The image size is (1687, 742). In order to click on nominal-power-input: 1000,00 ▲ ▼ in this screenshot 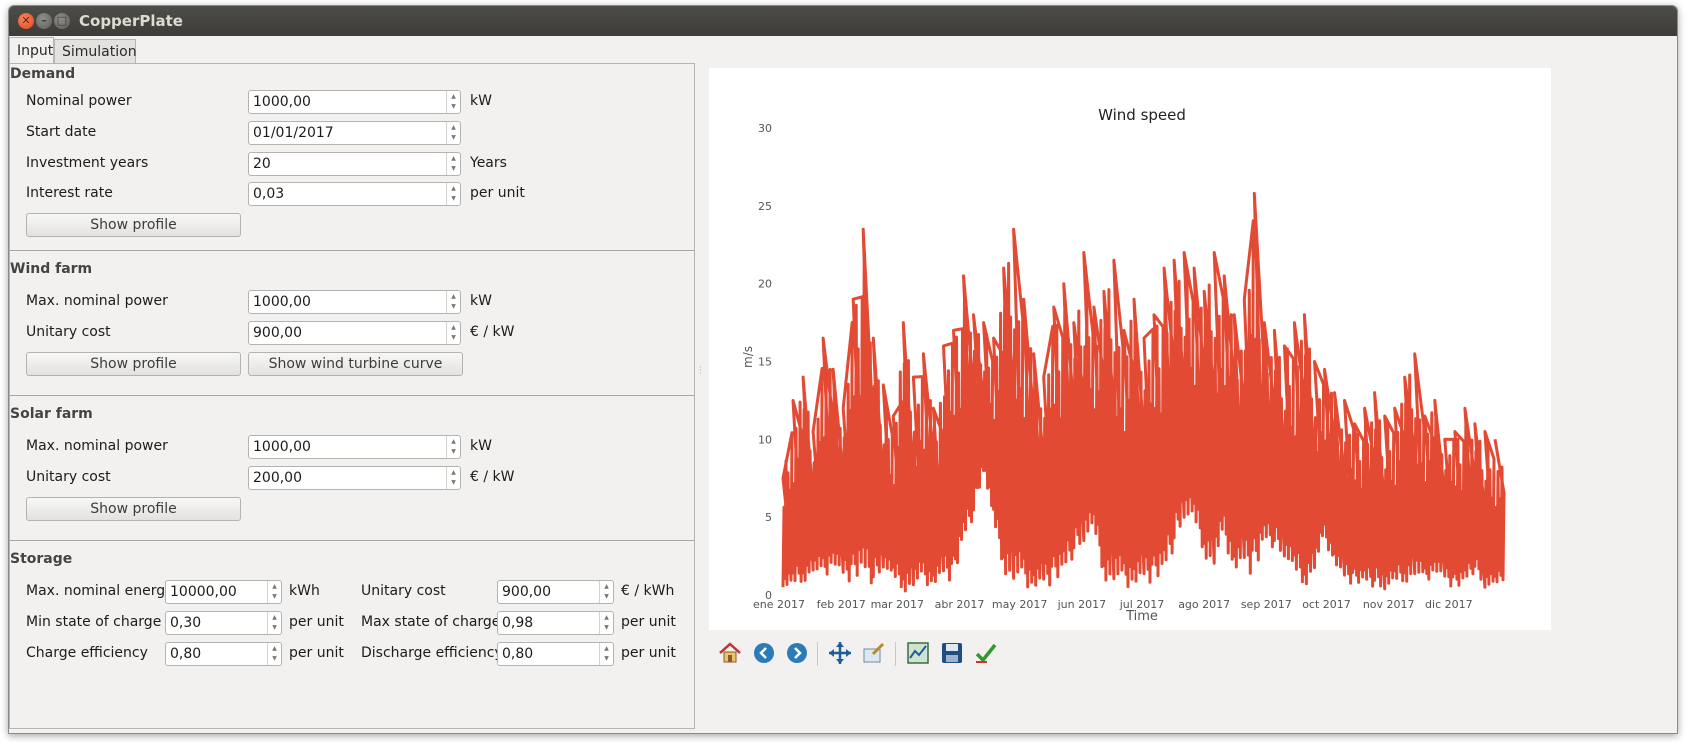, I will do `click(354, 102)`.